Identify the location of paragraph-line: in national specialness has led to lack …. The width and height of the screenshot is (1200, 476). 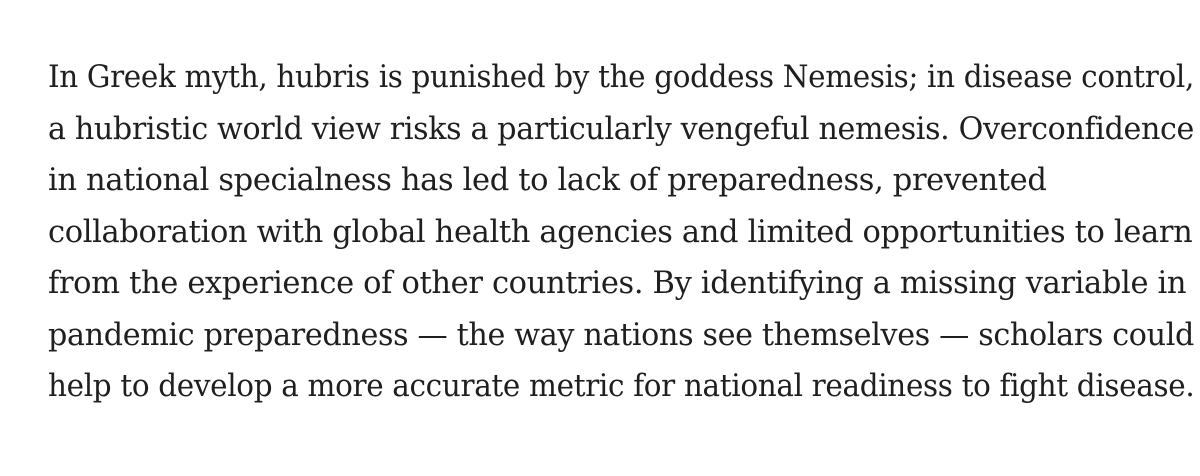
(547, 180).